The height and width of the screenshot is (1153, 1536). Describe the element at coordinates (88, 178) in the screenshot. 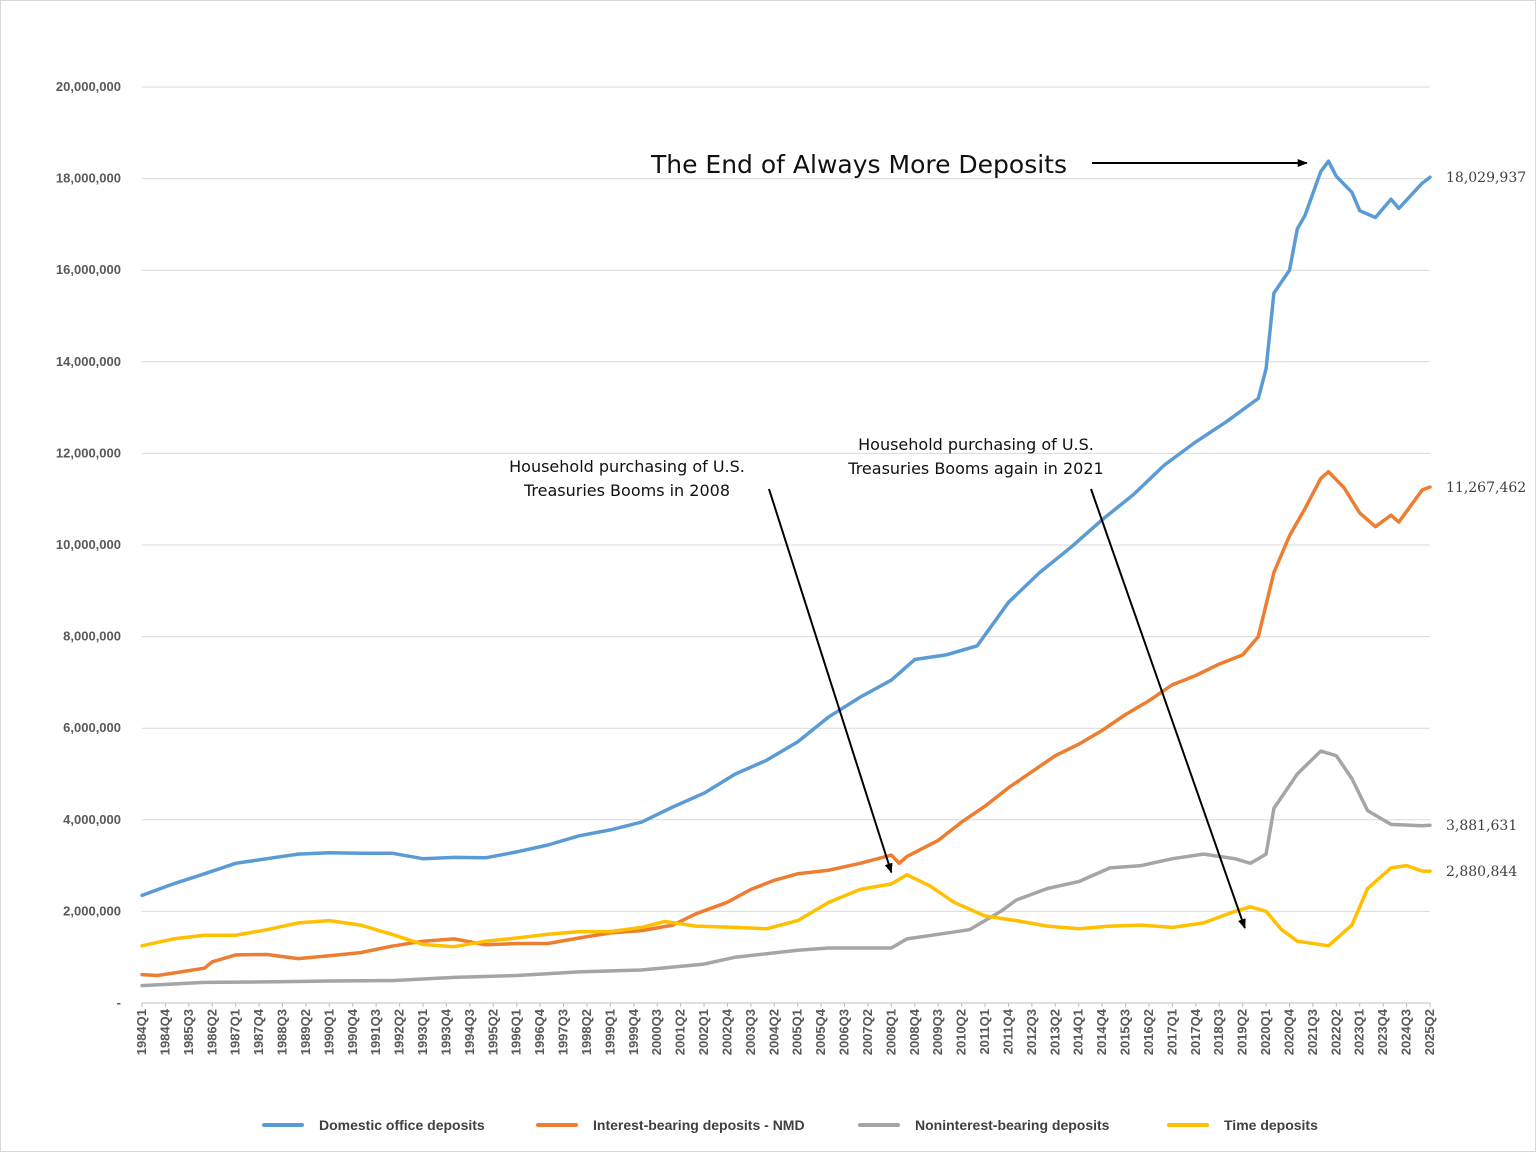

I see `y-tick-label: 18,000,000` at that location.